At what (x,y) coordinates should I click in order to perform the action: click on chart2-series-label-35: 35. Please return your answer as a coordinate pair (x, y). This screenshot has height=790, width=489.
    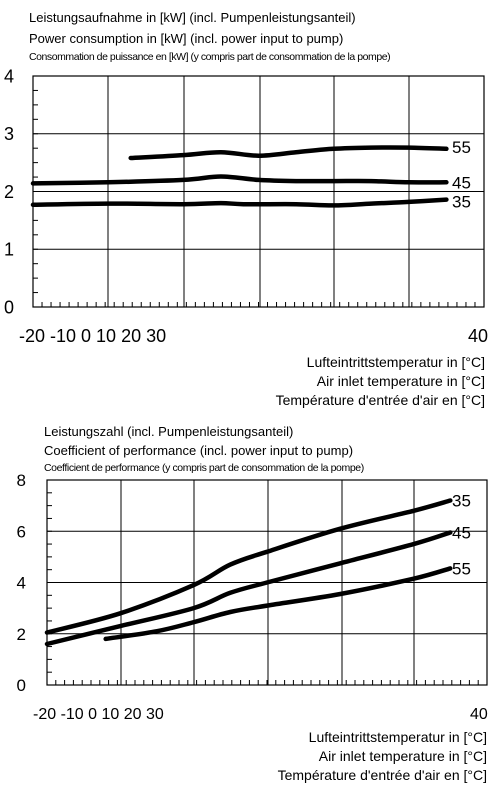
    Looking at the image, I should click on (461, 501).